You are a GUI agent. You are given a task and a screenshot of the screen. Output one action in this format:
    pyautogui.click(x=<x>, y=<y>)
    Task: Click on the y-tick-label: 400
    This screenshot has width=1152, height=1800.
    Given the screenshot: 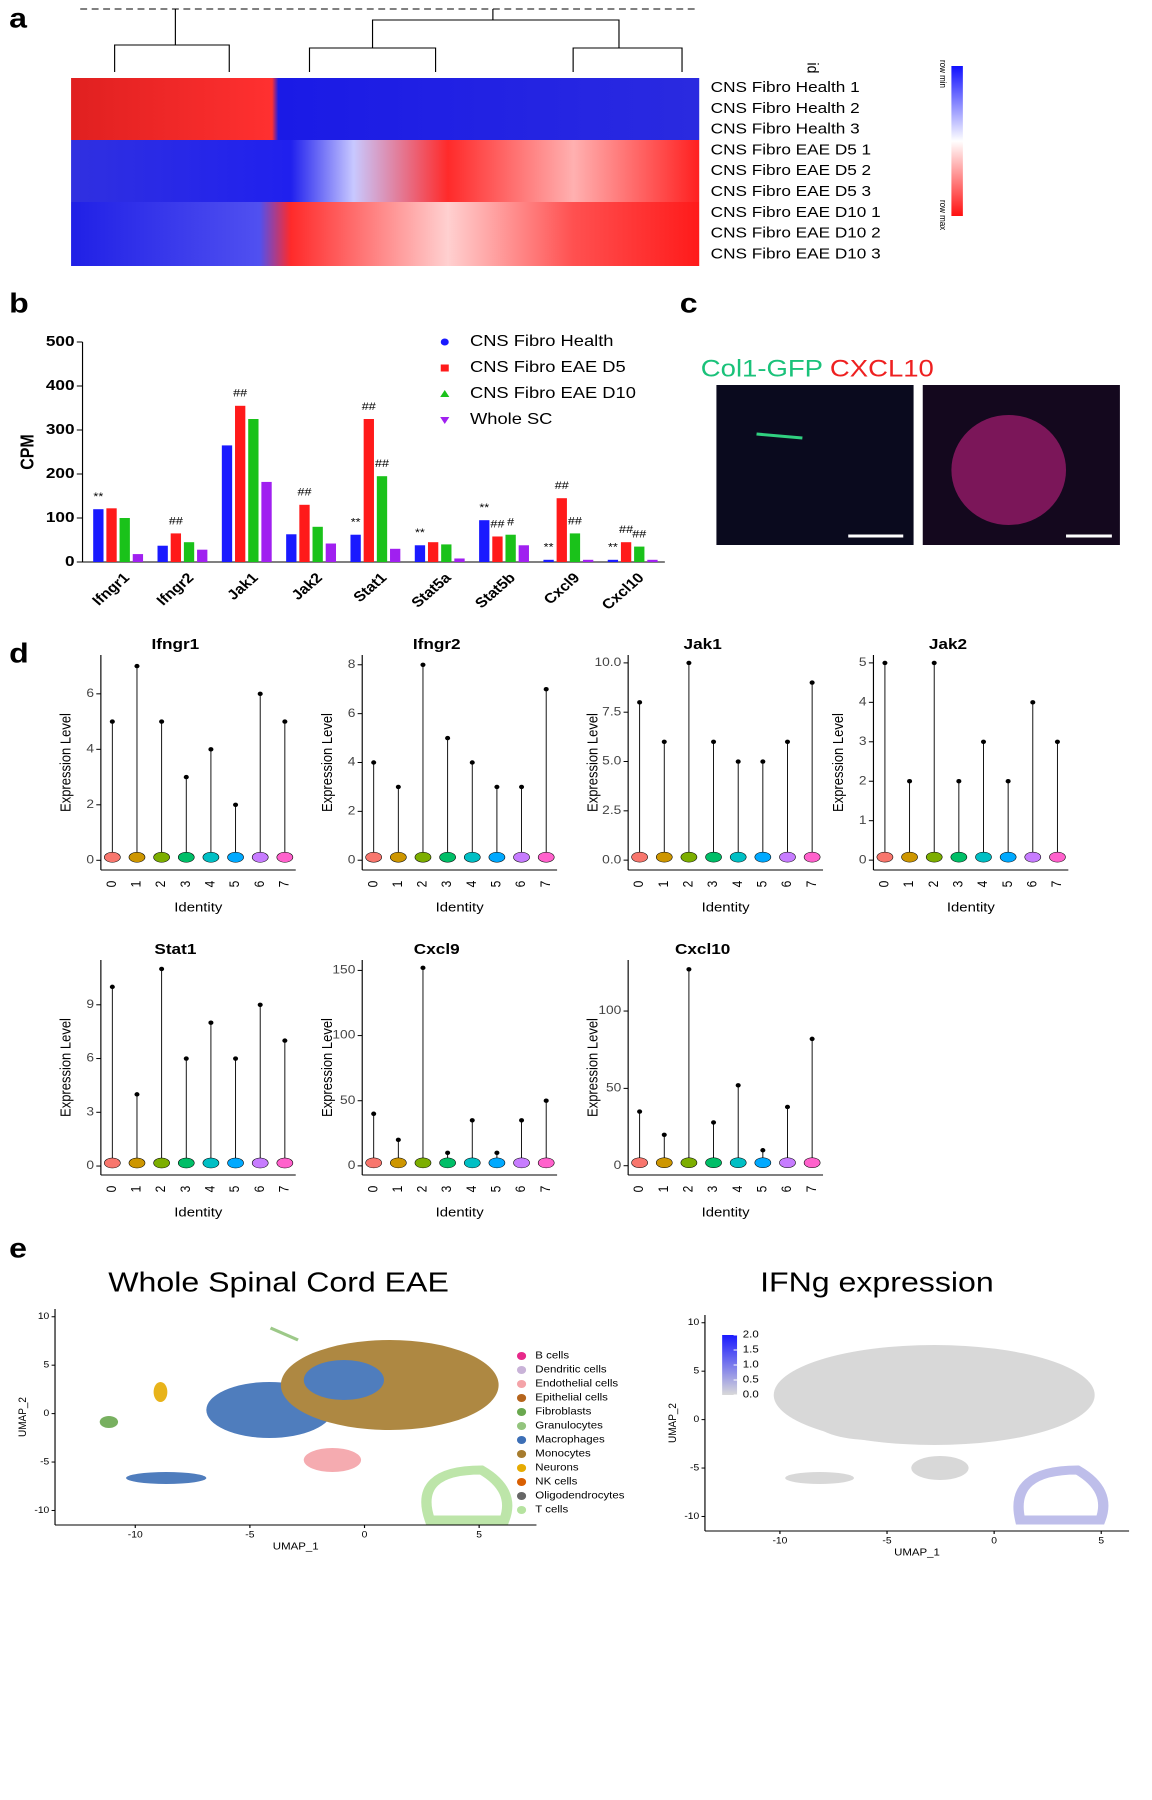 What is the action you would take?
    pyautogui.click(x=60, y=385)
    